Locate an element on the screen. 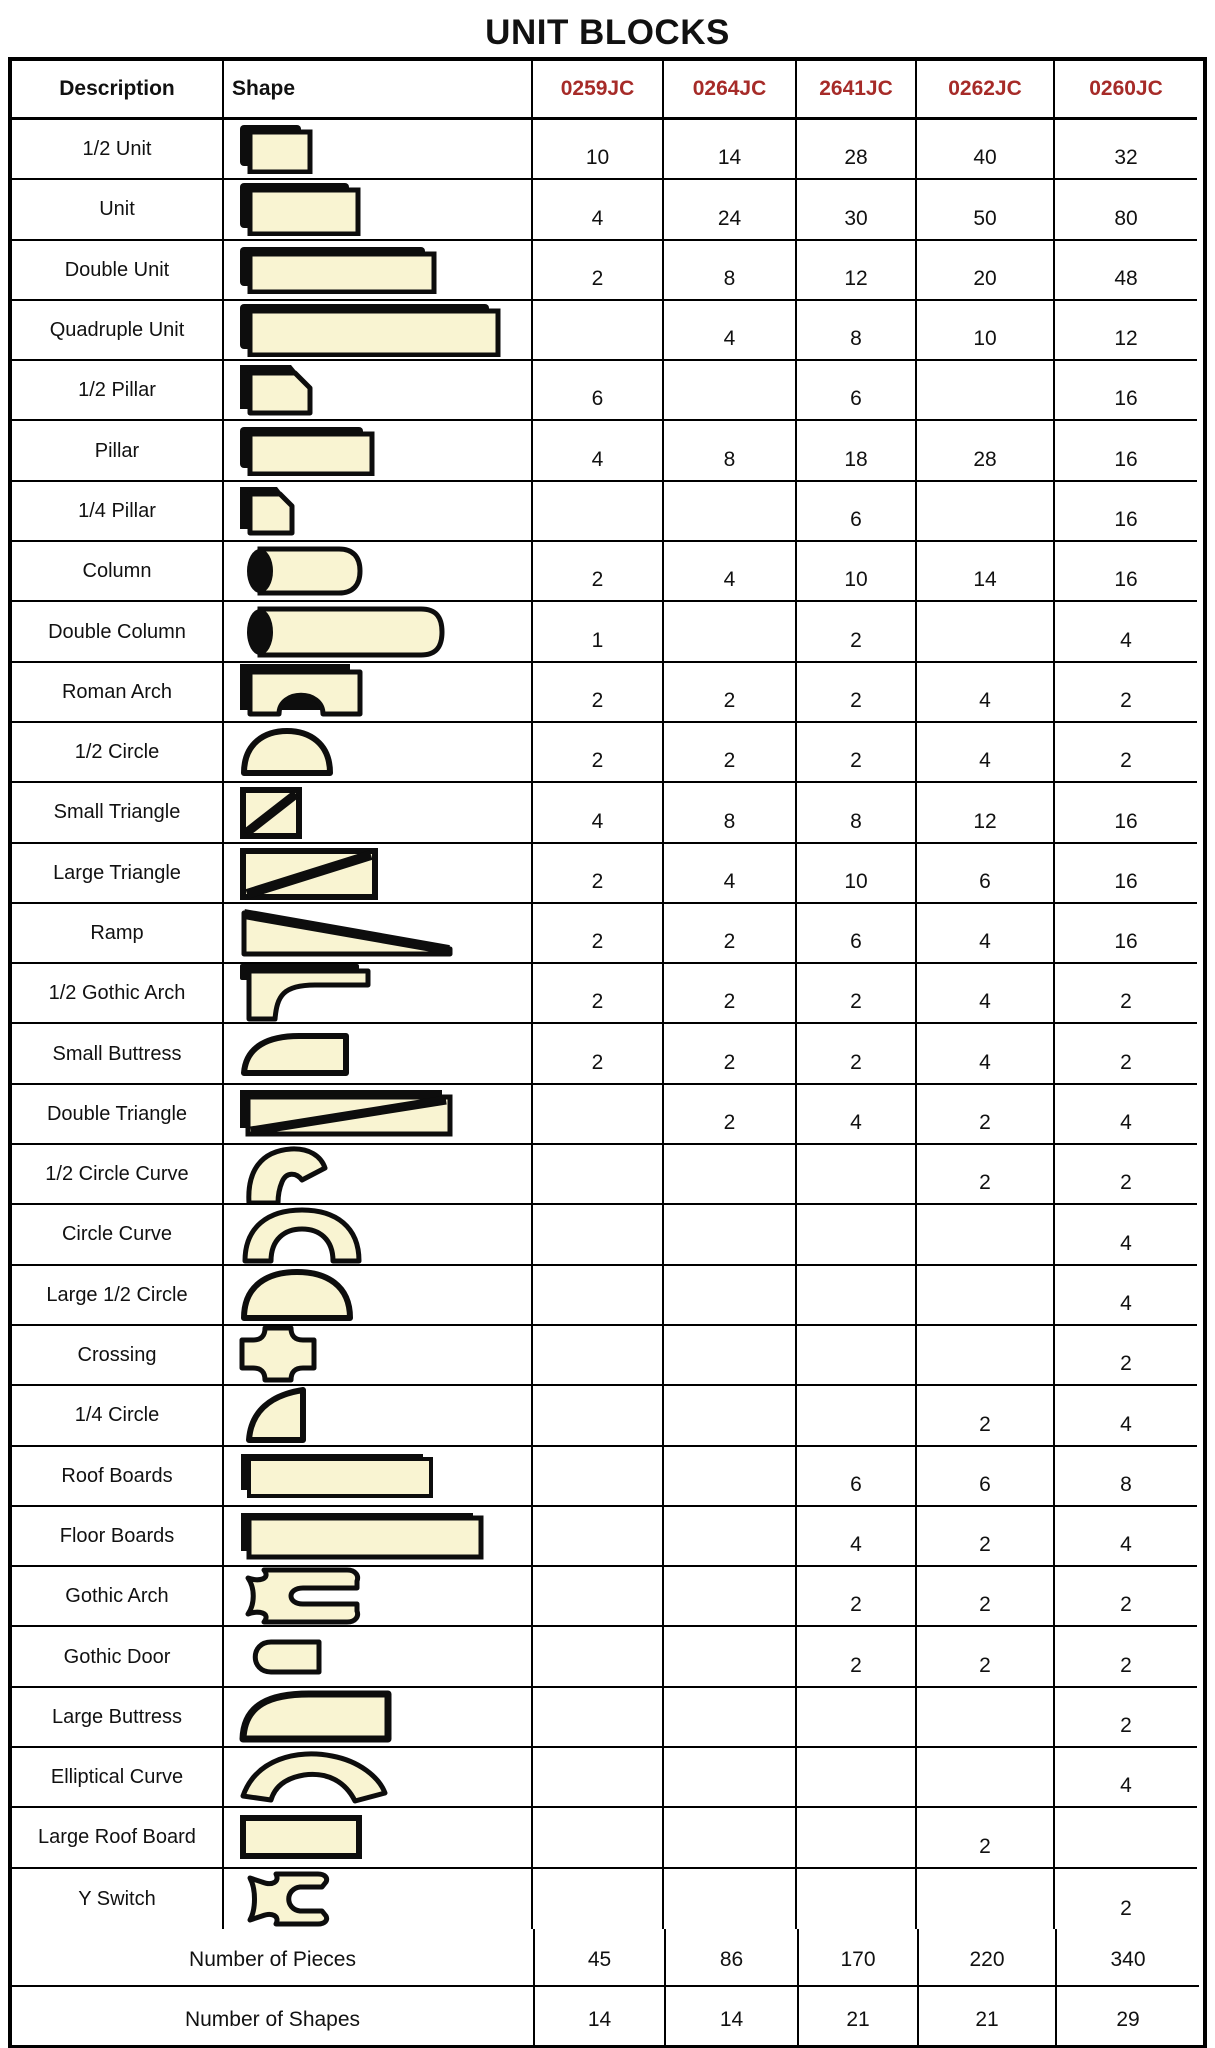  quantity-cell: 20 is located at coordinates (986, 270).